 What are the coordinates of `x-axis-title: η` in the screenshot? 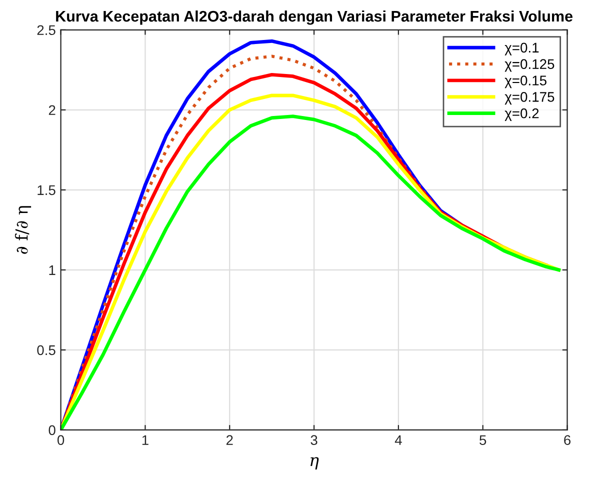 It's located at (314, 463).